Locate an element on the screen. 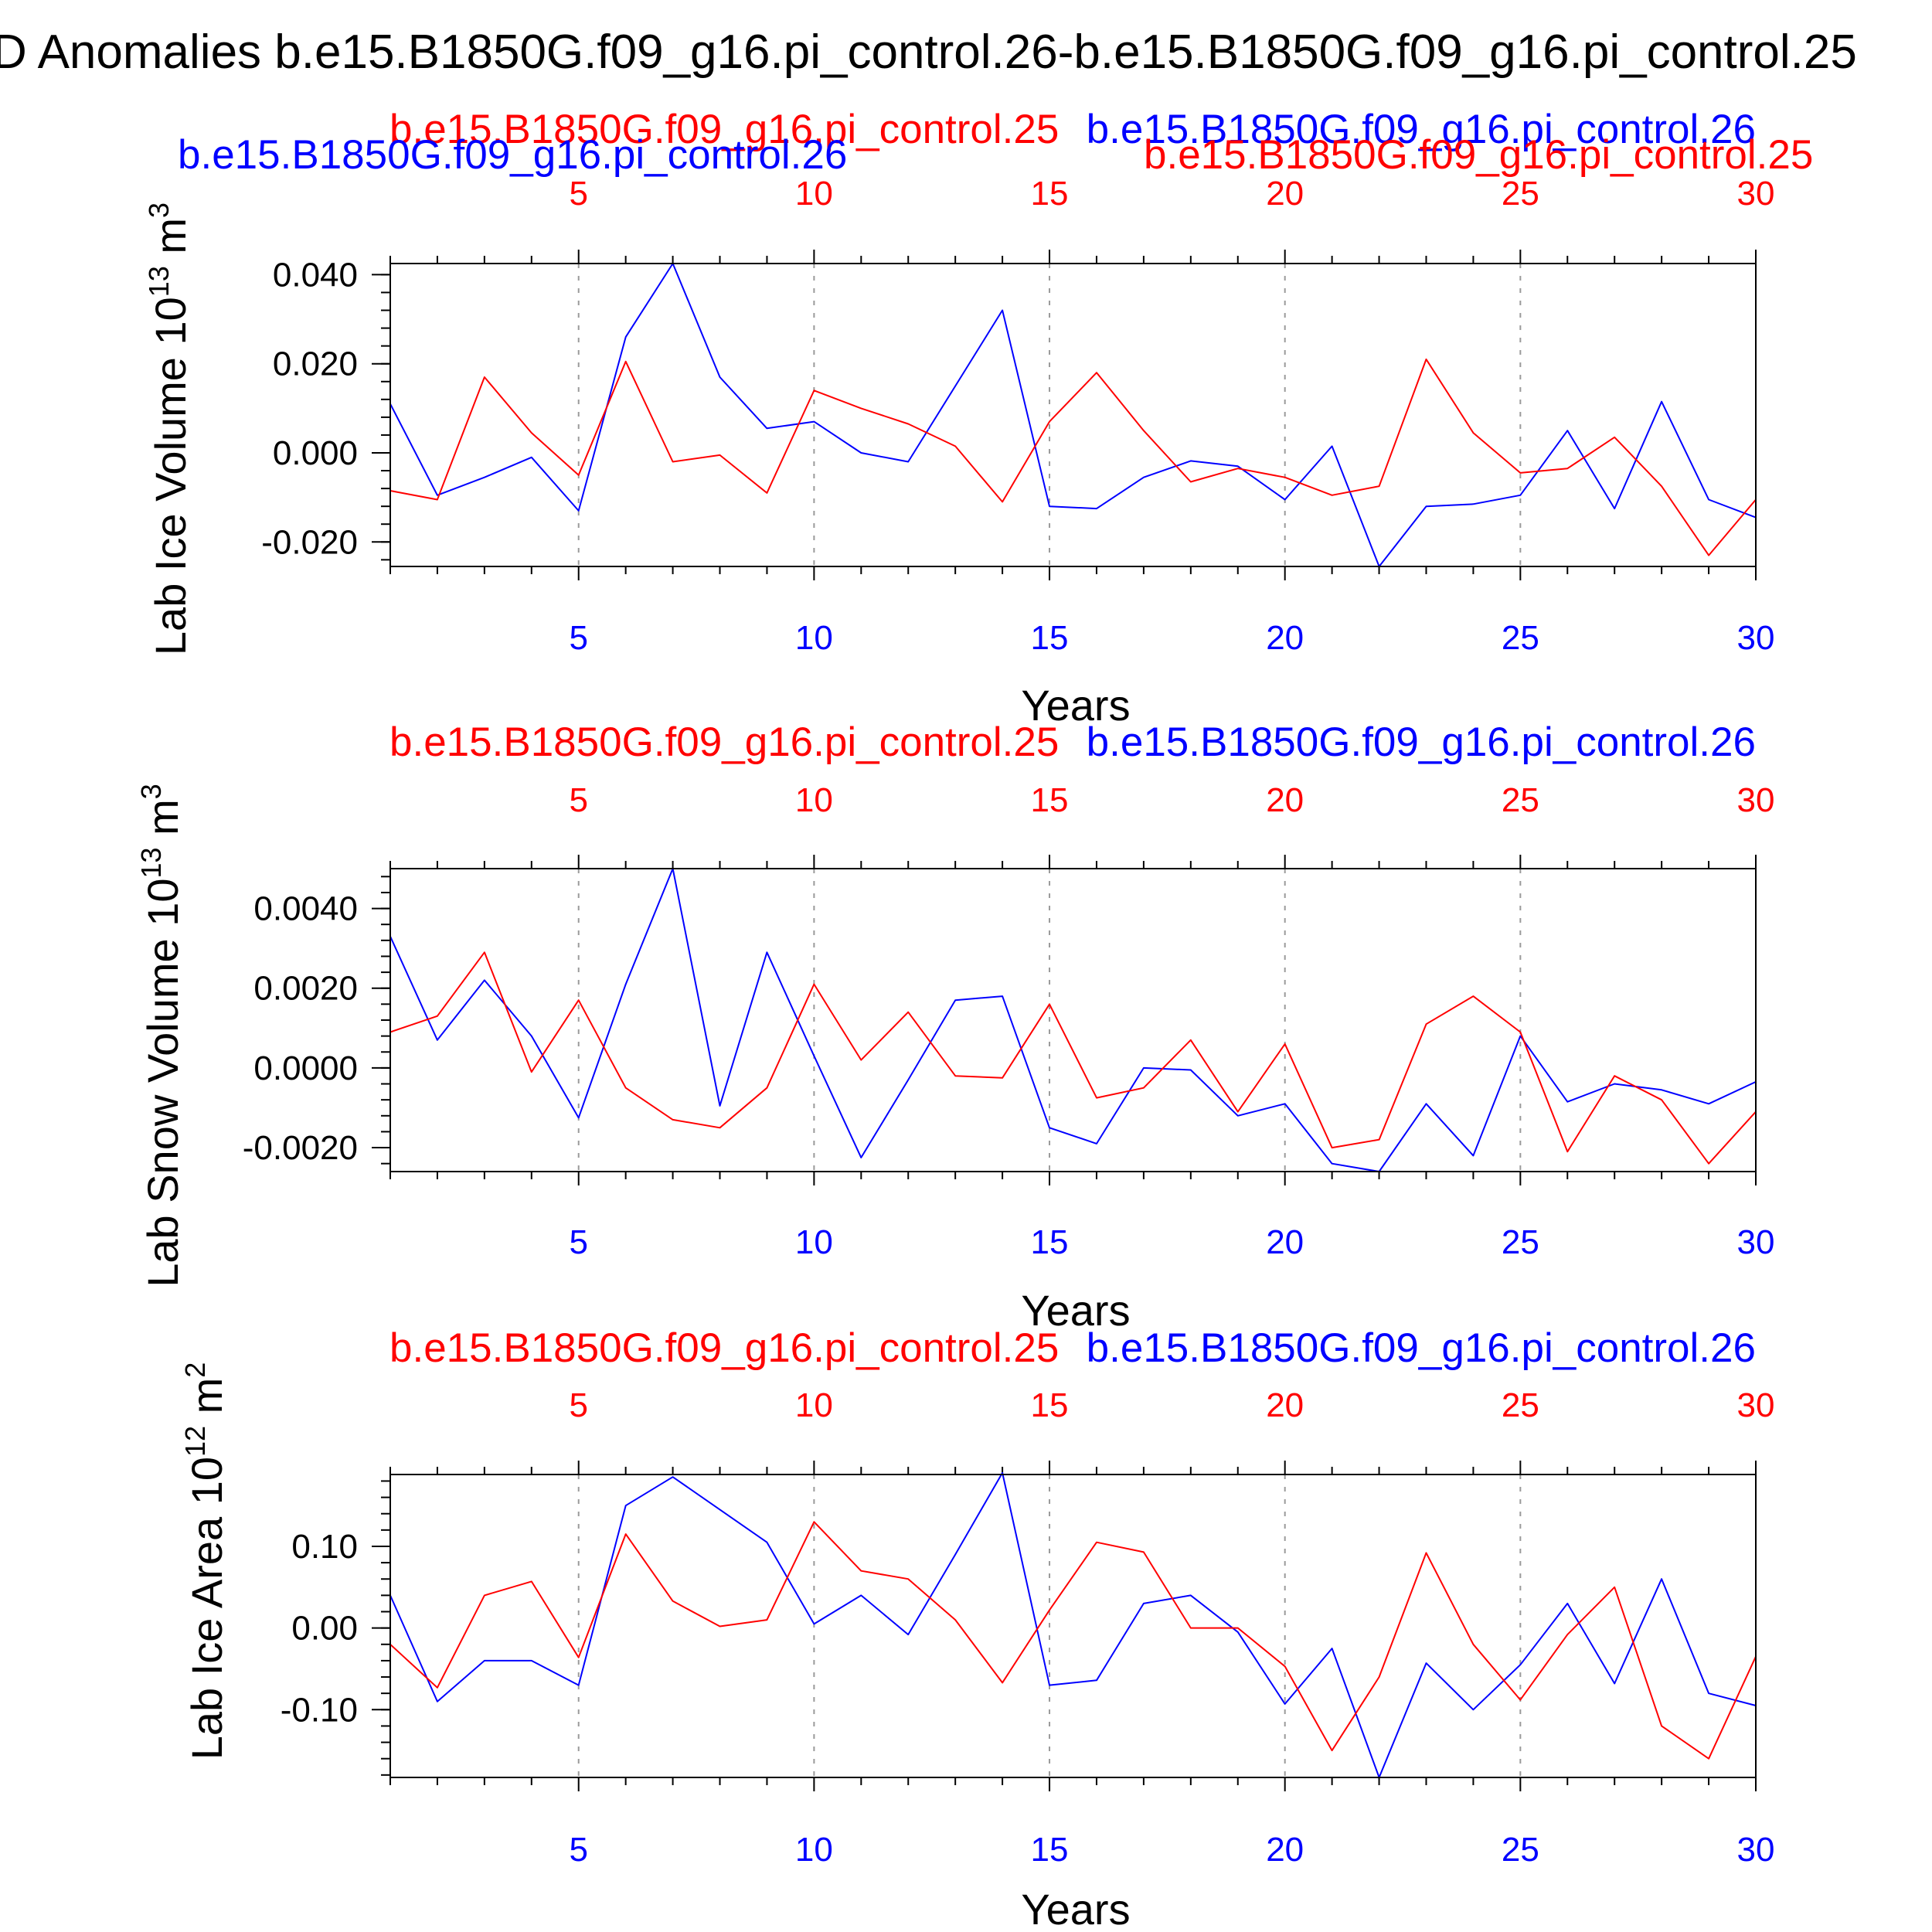  y-tick-label: 0.10 is located at coordinates (324, 1547).